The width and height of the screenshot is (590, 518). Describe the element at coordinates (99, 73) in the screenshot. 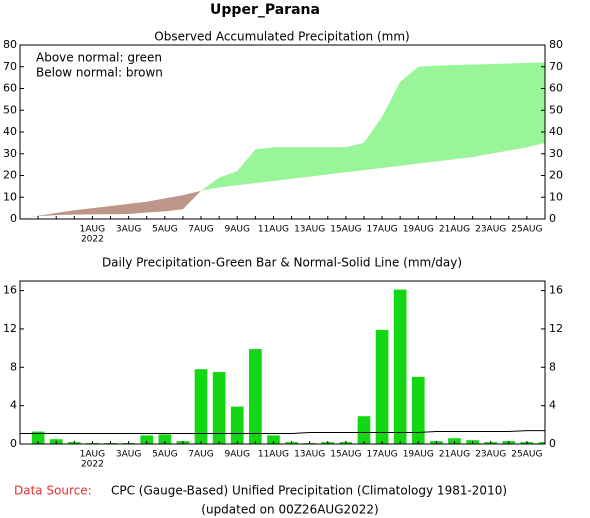

I see `annotation: Below normal: brown` at that location.